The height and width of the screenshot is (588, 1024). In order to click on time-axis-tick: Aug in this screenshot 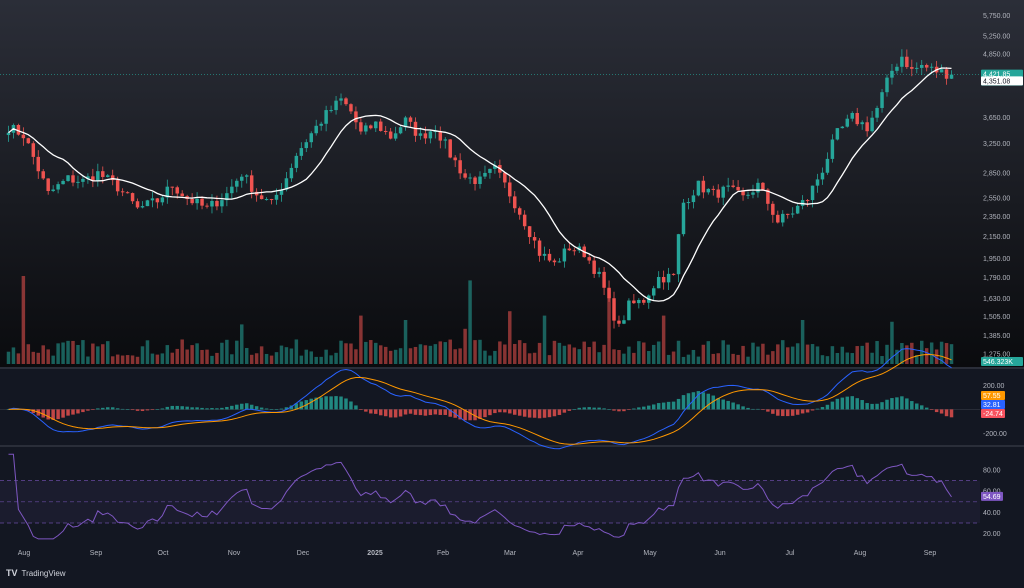, I will do `click(24, 553)`.